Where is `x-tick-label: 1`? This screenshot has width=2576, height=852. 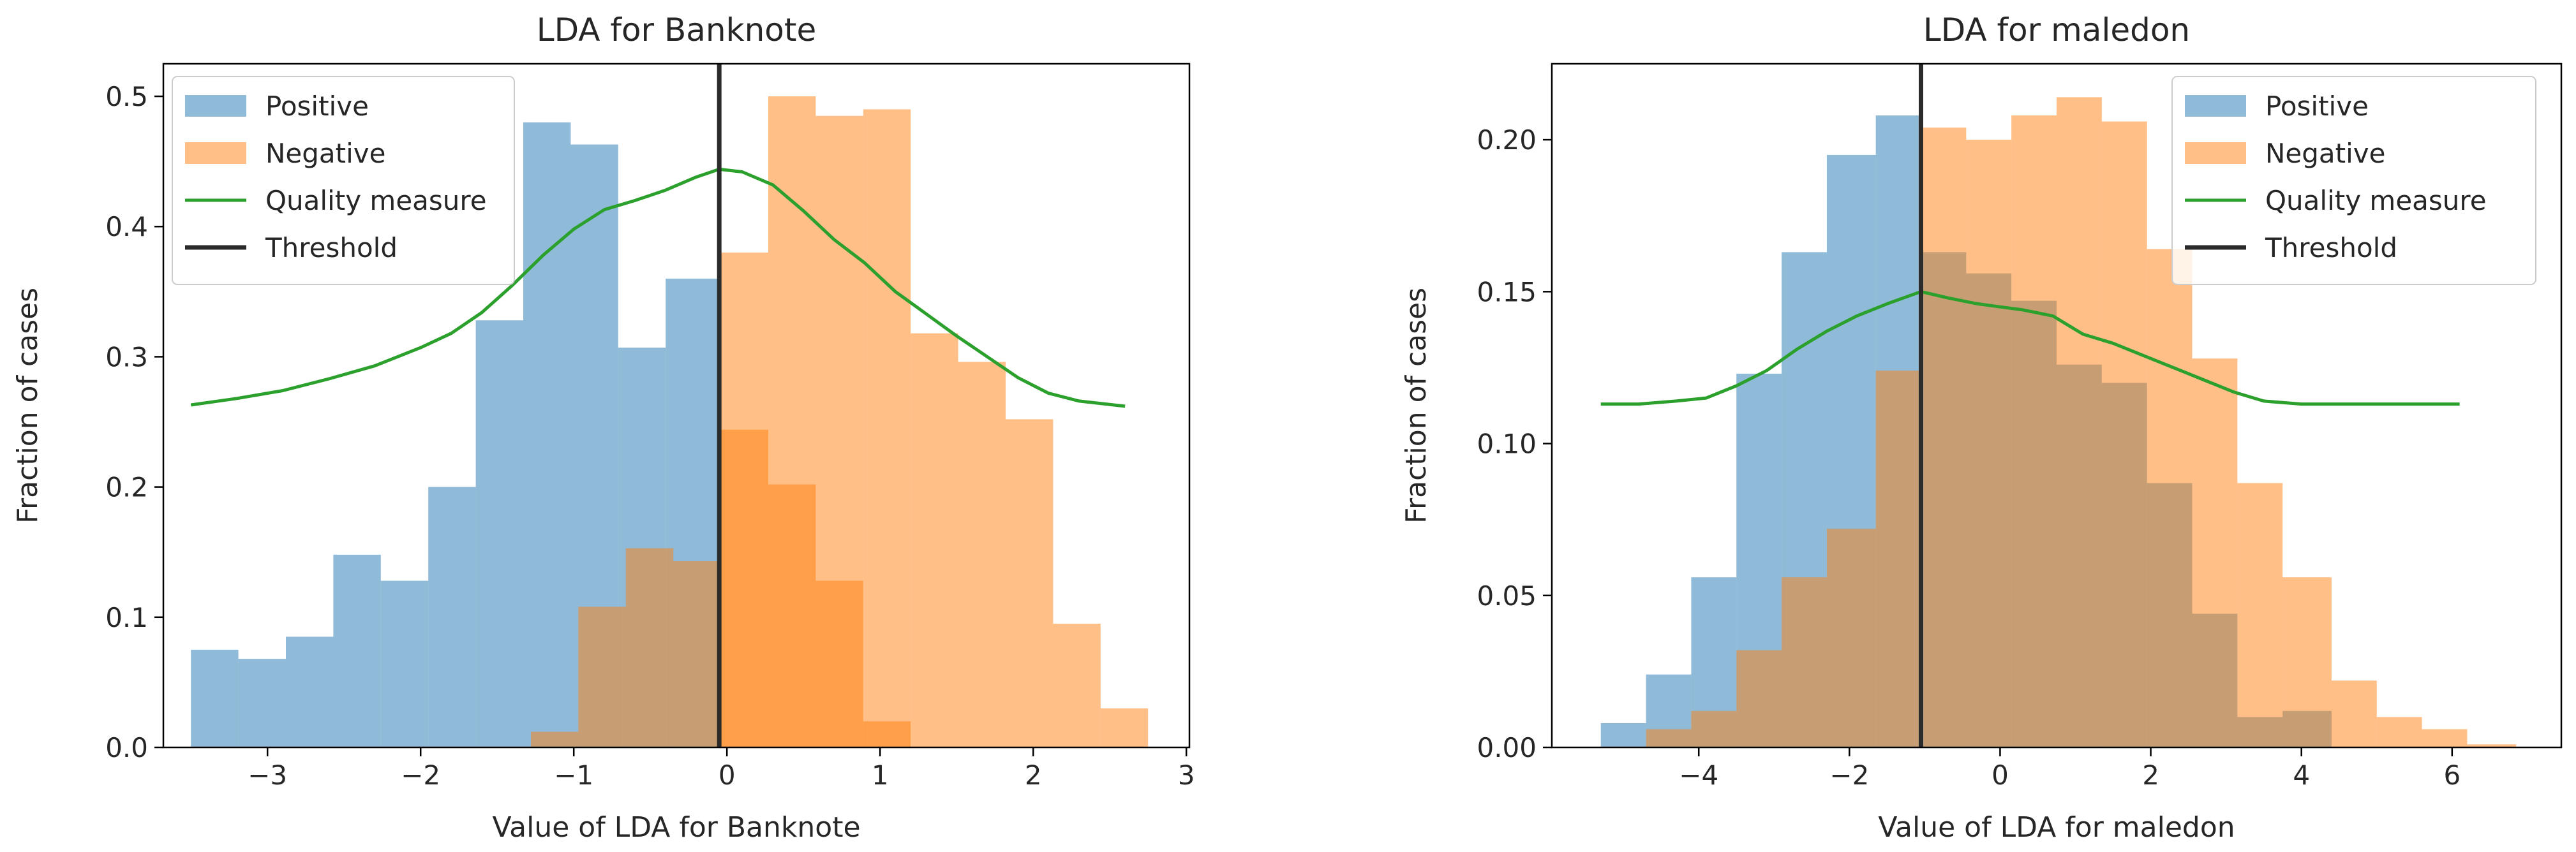 x-tick-label: 1 is located at coordinates (880, 775).